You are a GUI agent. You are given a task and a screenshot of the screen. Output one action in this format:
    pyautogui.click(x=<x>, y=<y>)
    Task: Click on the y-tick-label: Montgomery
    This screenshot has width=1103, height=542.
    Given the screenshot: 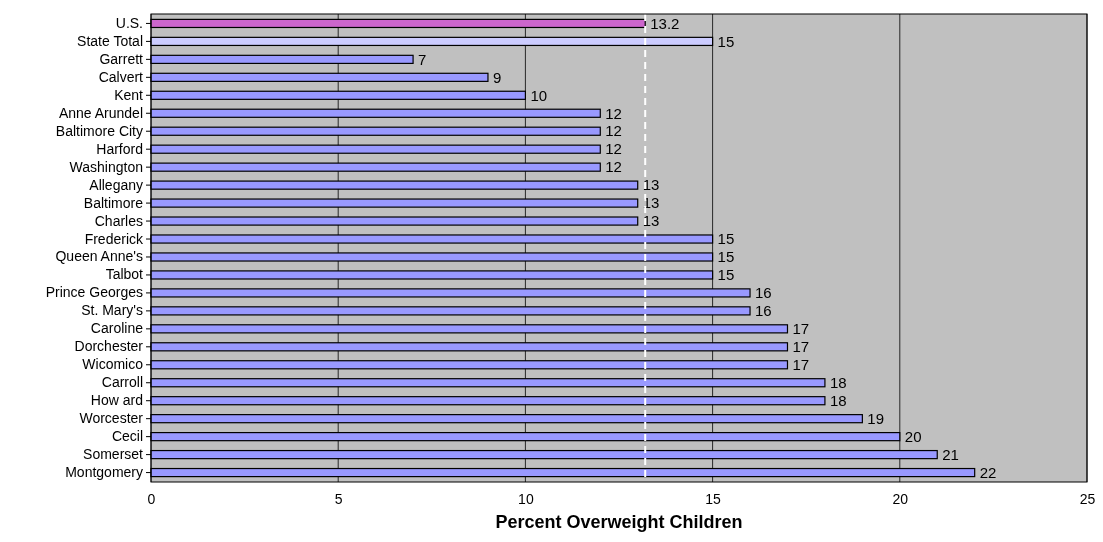 What is the action you would take?
    pyautogui.click(x=104, y=472)
    